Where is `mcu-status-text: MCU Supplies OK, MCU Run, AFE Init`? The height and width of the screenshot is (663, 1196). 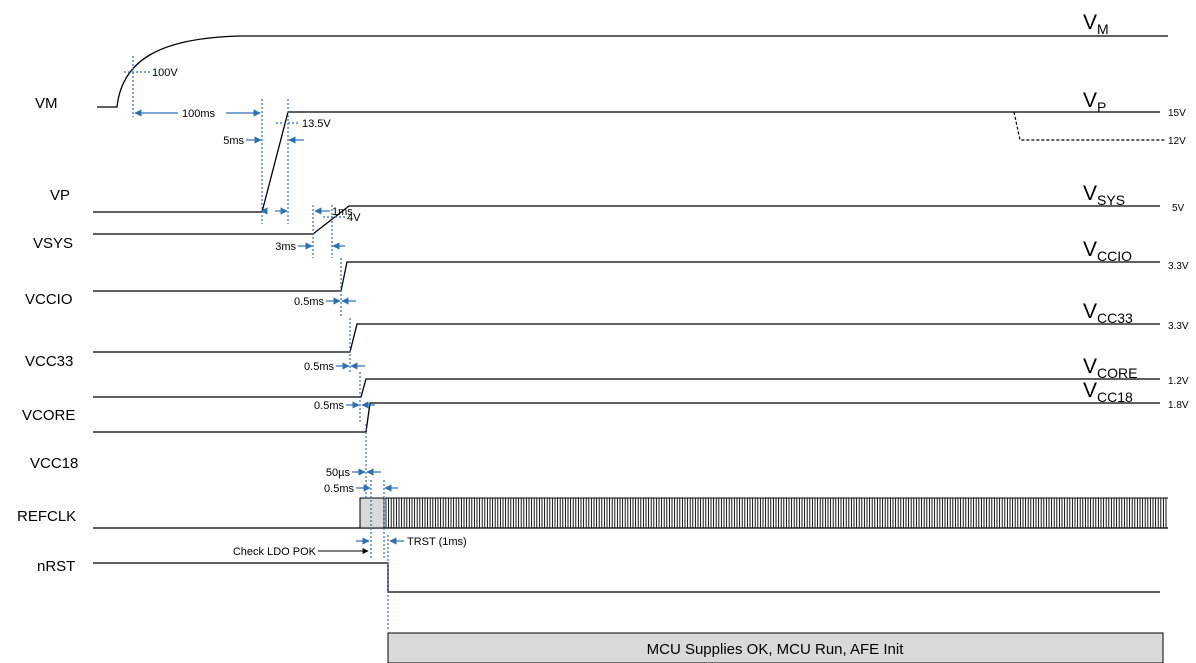
mcu-status-text: MCU Supplies OK, MCU Run, AFE Init is located at coordinates (776, 649).